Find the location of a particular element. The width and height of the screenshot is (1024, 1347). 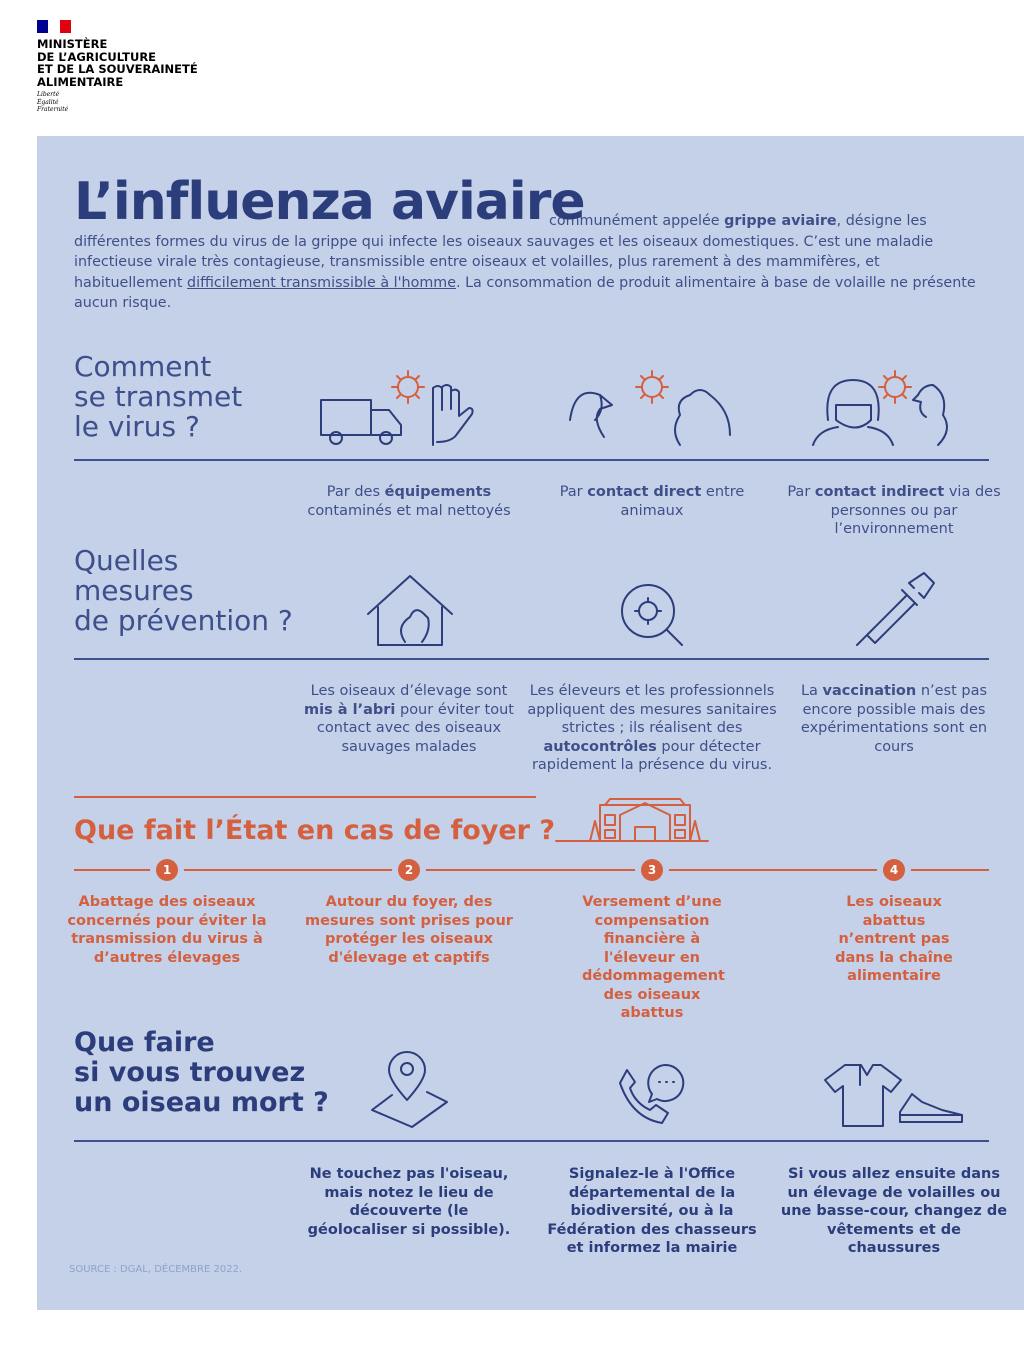

page-title: L’influenza aviaire is located at coordinates (330, 202).